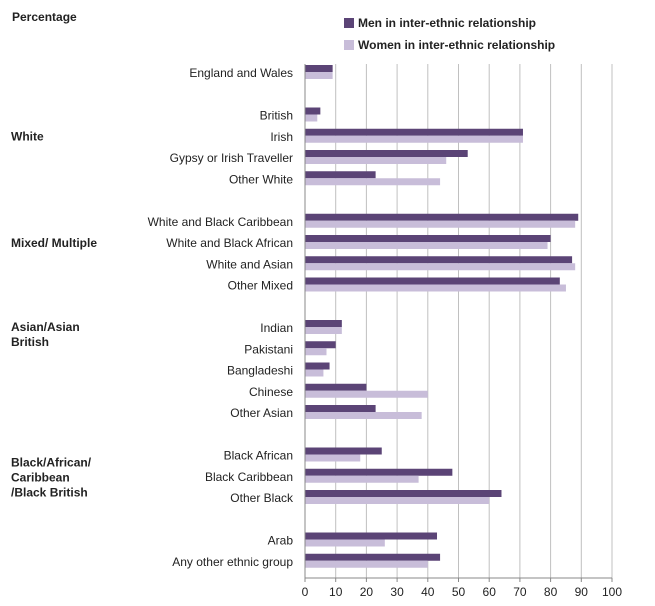  What do you see at coordinates (520, 592) in the screenshot?
I see `x-tick-label: 70` at bounding box center [520, 592].